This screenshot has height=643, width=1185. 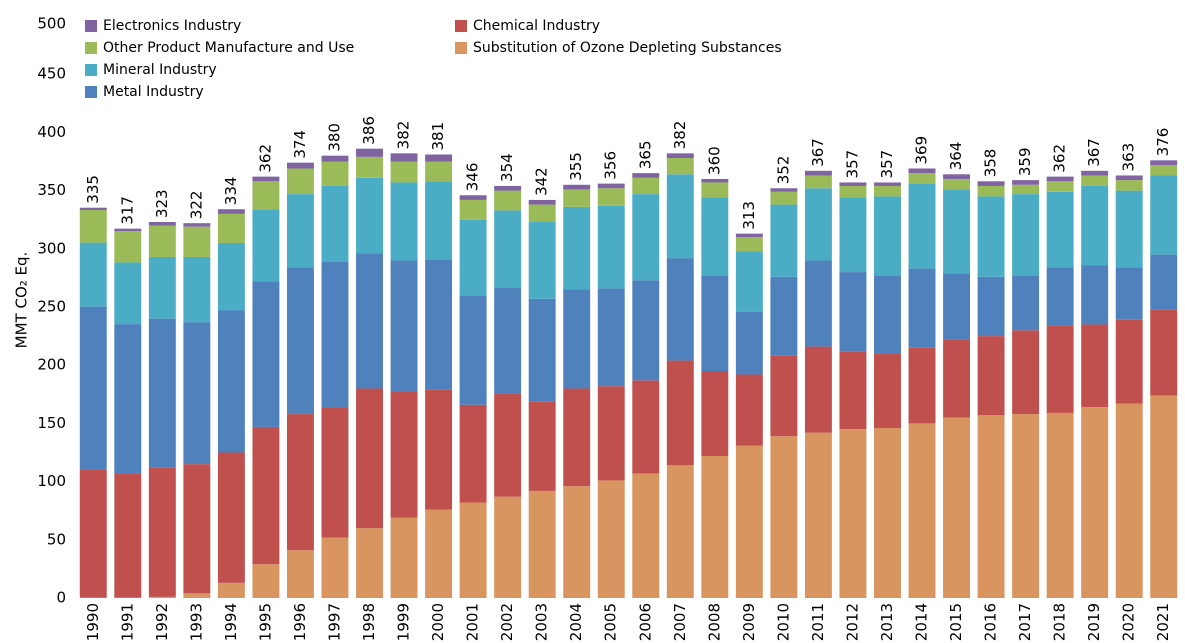 What do you see at coordinates (51, 423) in the screenshot?
I see `y-tick-label: 150` at bounding box center [51, 423].